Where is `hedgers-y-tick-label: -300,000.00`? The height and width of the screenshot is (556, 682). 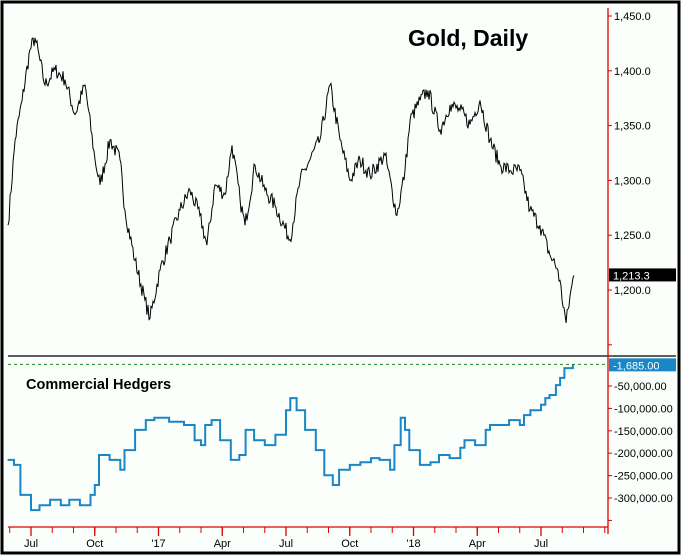
hedgers-y-tick-label: -300,000.00 is located at coordinates (643, 499).